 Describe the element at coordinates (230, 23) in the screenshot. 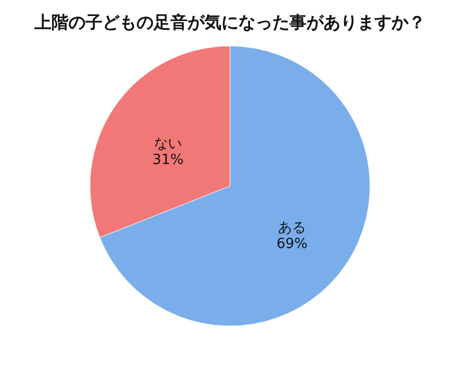

I see `chart-title: 上階の子どもの足音が気になった事がありますか？` at that location.